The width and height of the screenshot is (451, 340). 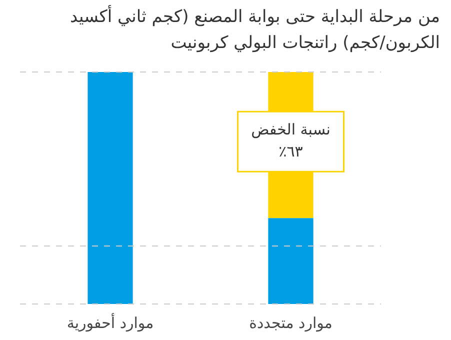 What do you see at coordinates (290, 140) in the screenshot?
I see `annotation: نسبة الخفض ٦٣٪` at bounding box center [290, 140].